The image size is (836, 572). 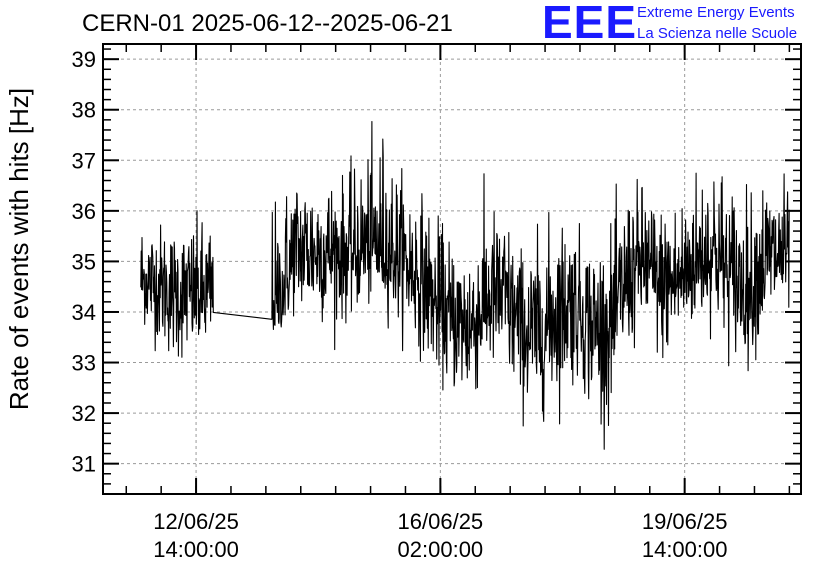 I want to click on y-axis-title: Rate of events with hits [Hz], so click(x=19, y=249).